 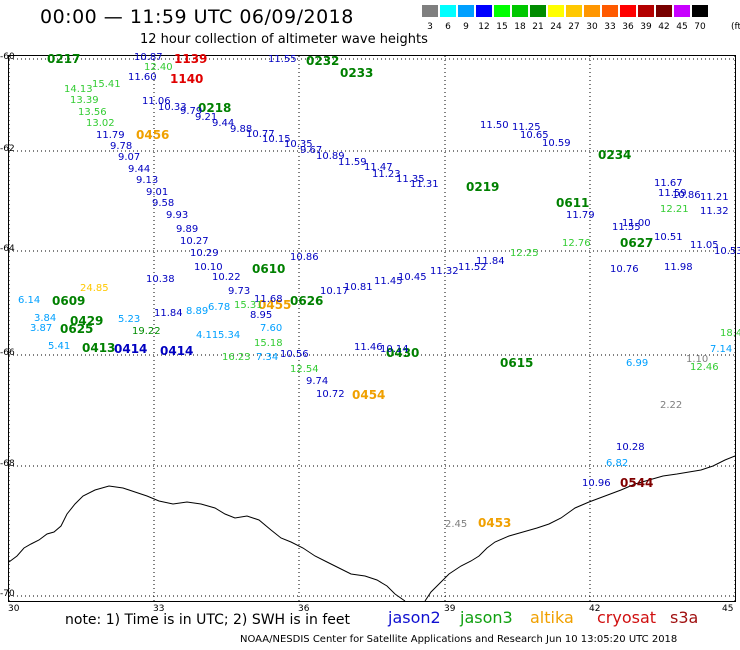 What do you see at coordinates (59, 346) in the screenshot?
I see `wave-height-value: 5.41` at bounding box center [59, 346].